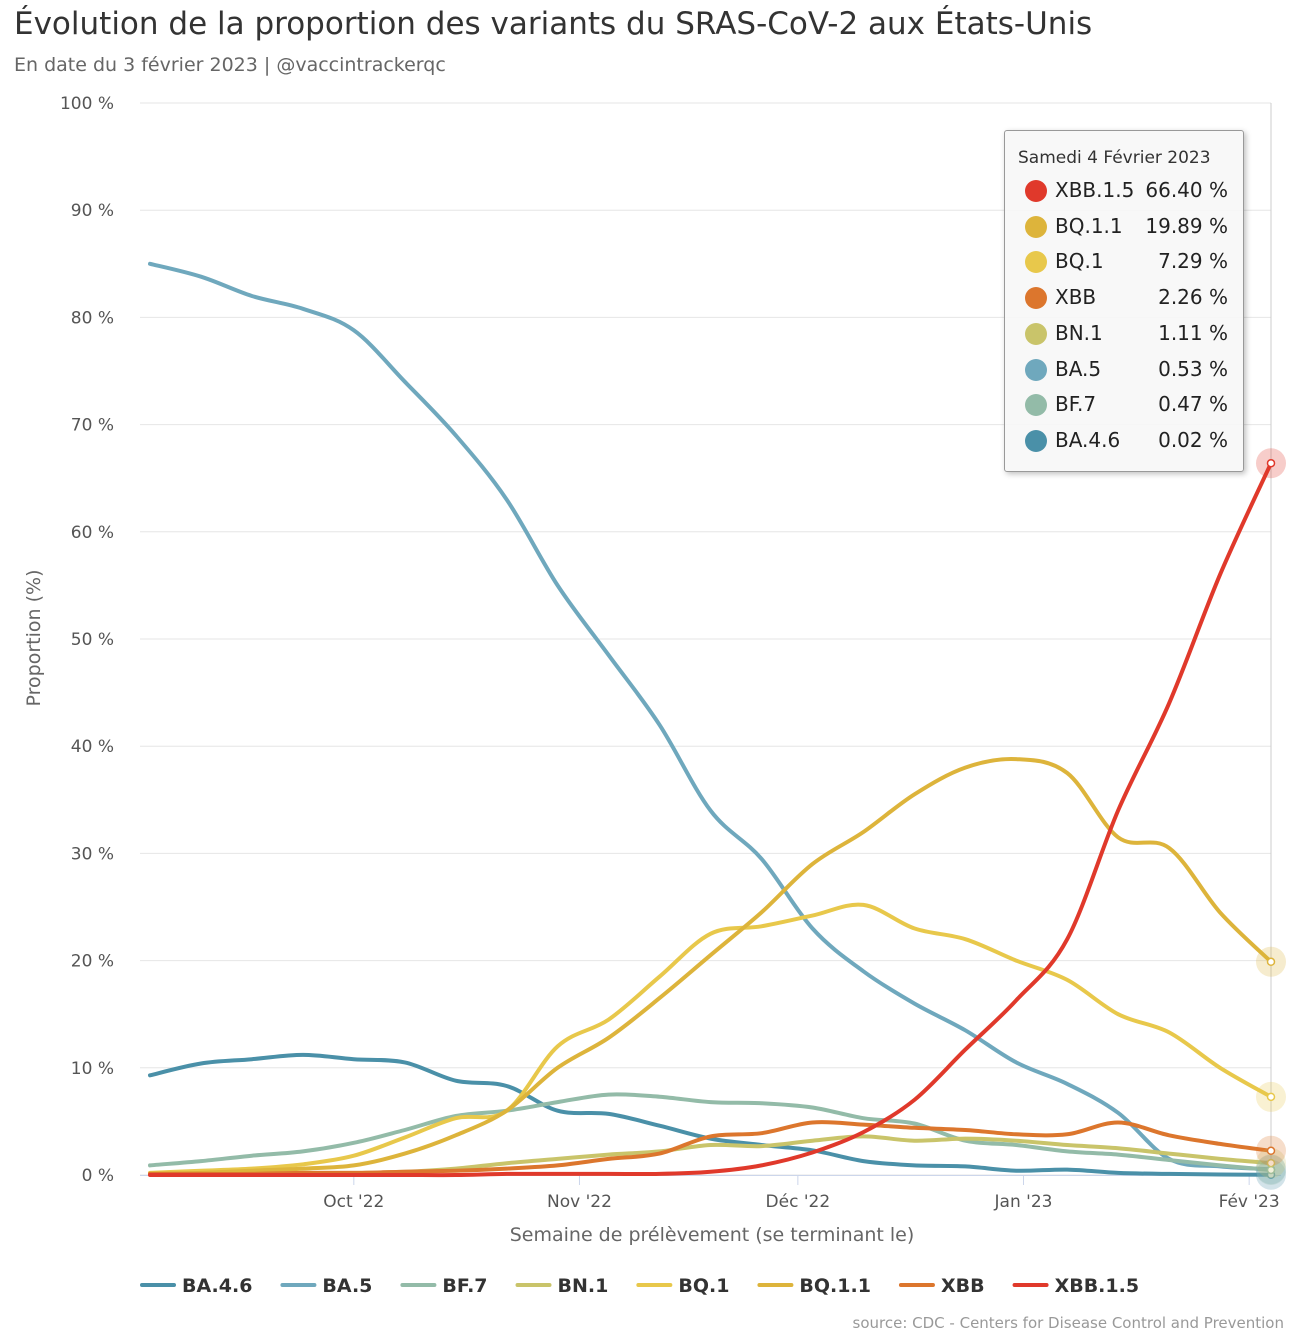 The width and height of the screenshot is (1298, 1336). What do you see at coordinates (835, 1286) in the screenshot?
I see `legend-label: BQ.1.1` at bounding box center [835, 1286].